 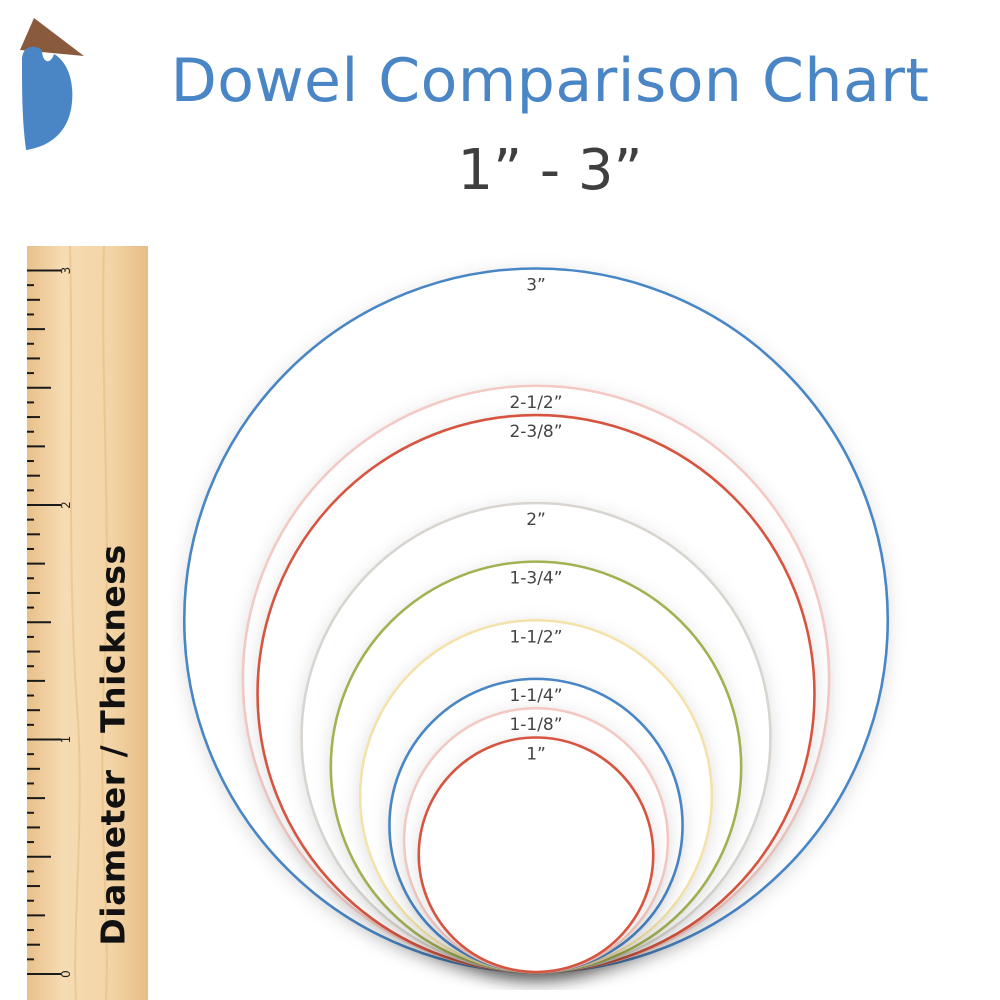 What do you see at coordinates (536, 520) in the screenshot?
I see `dowel-size-label: 2”` at bounding box center [536, 520].